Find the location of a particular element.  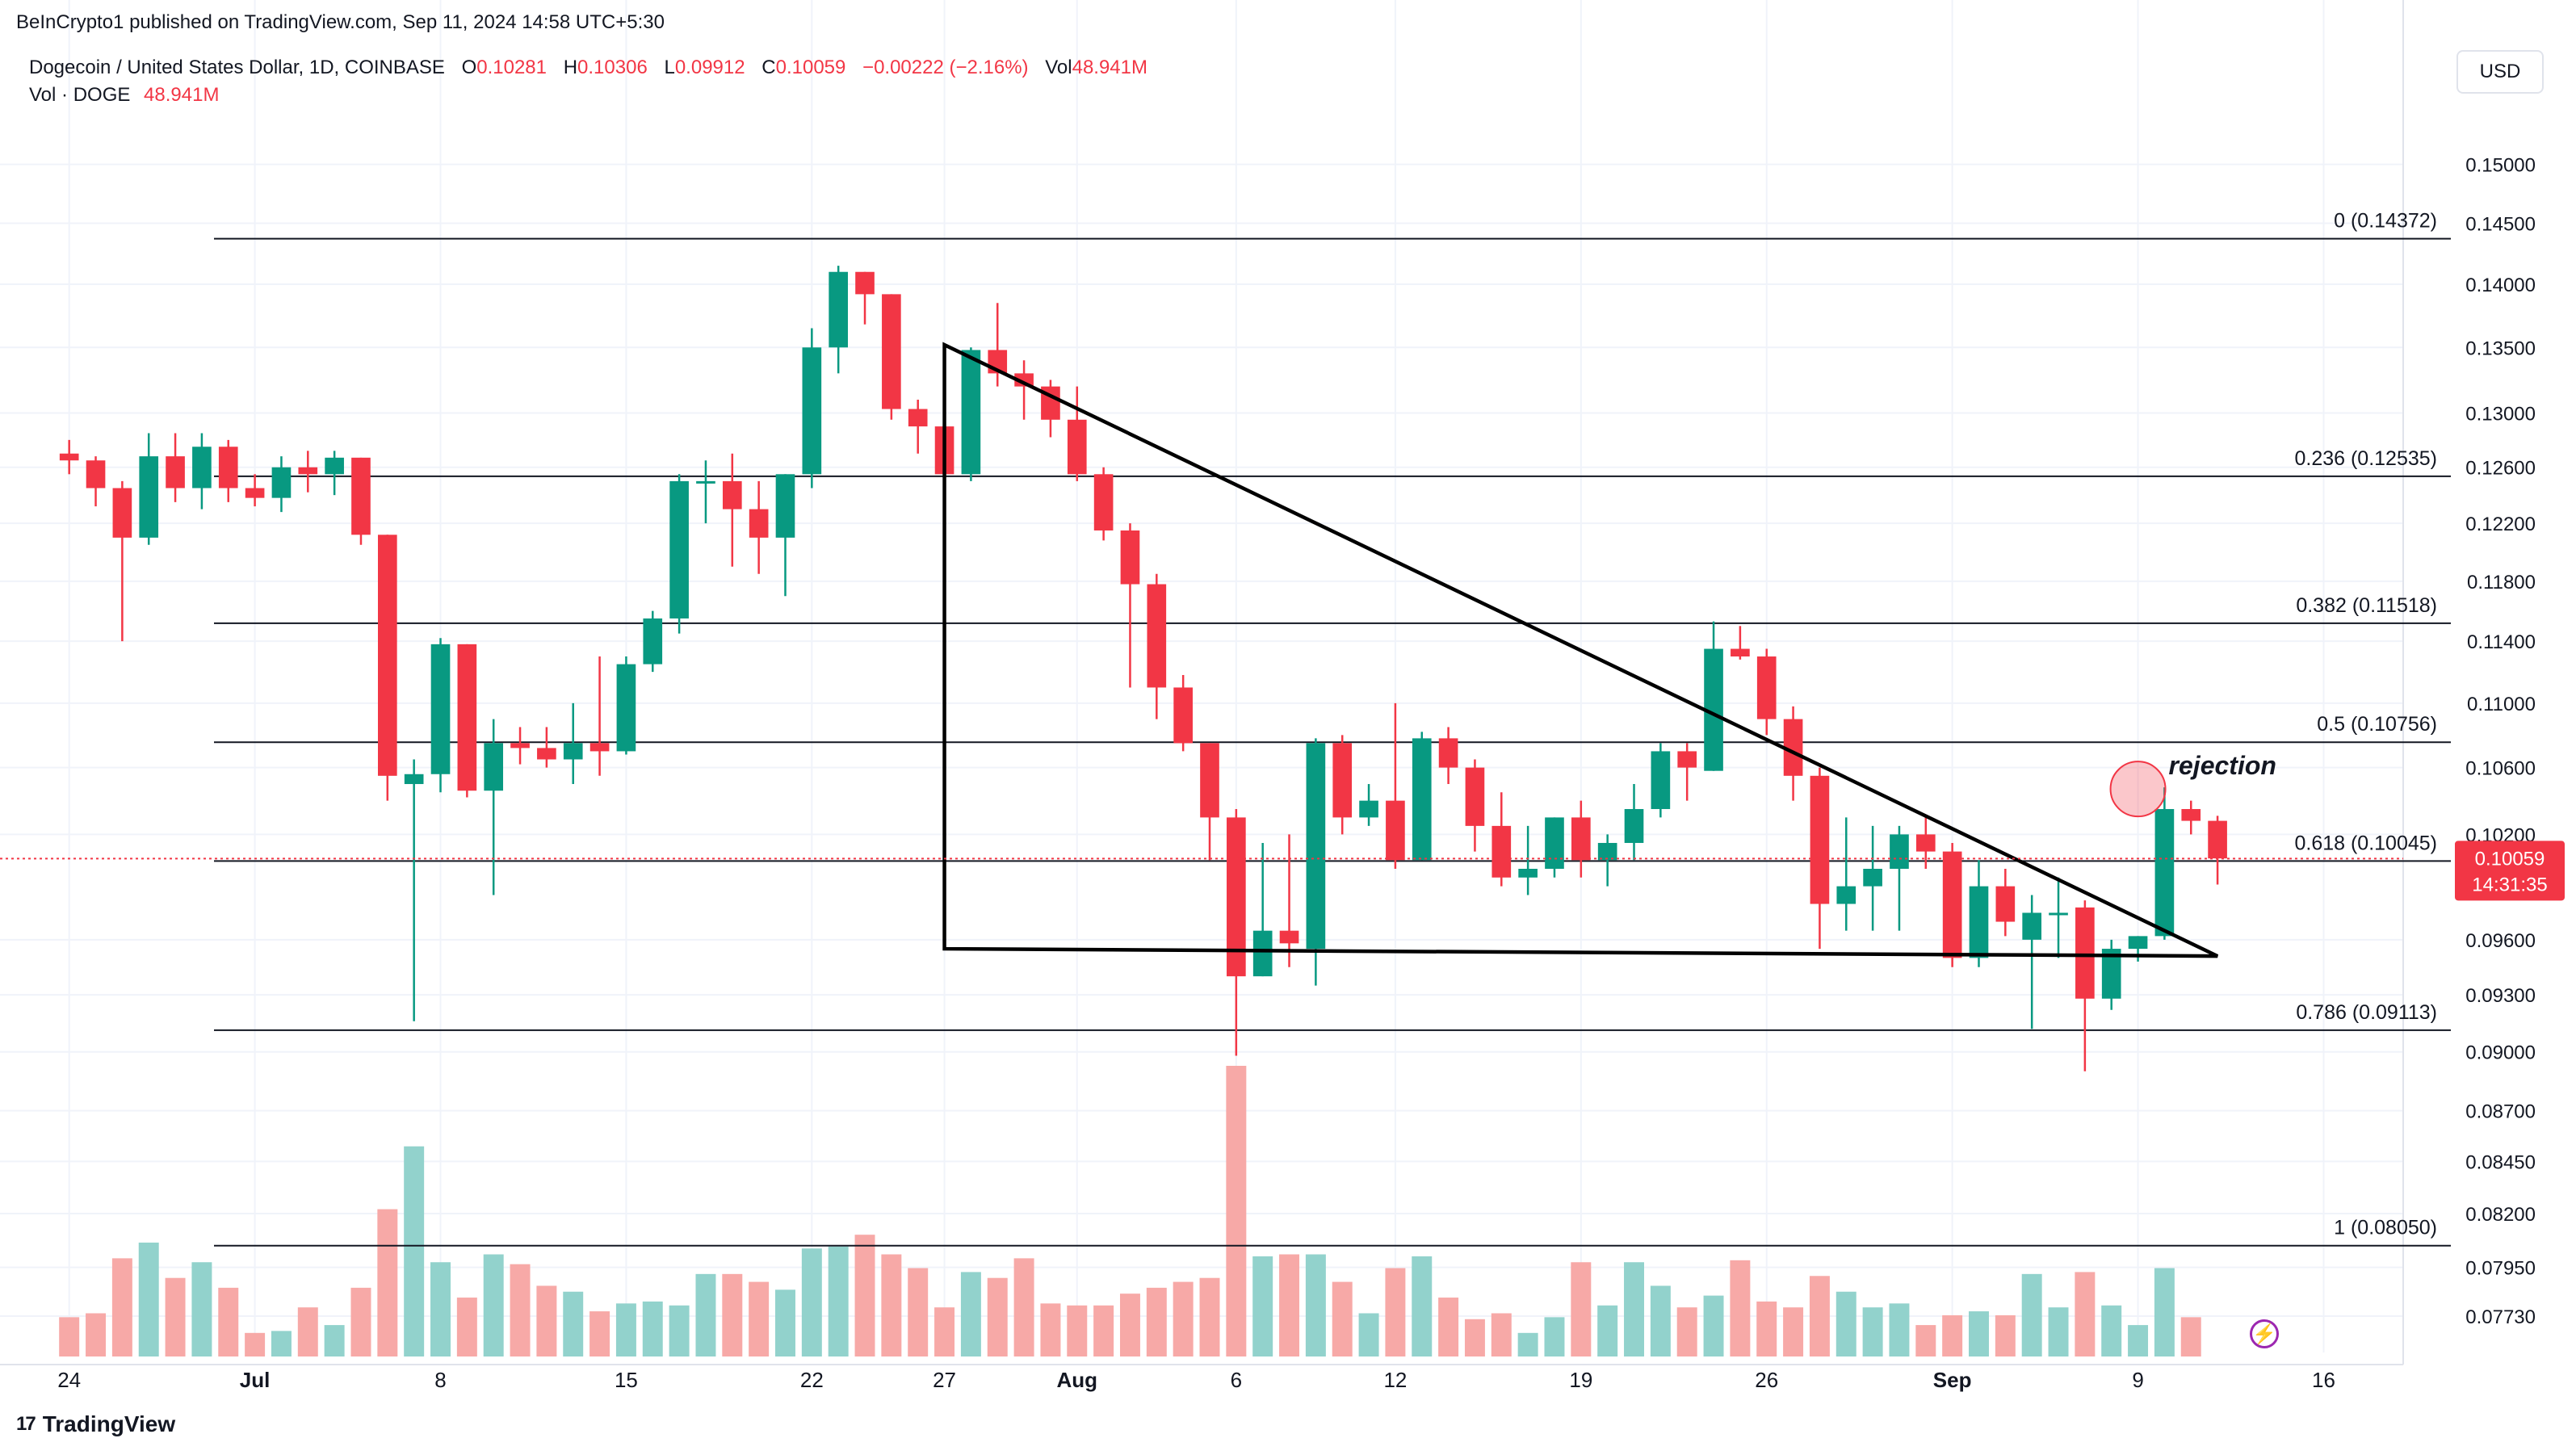

tradingview-logo: 17 TradingView is located at coordinates (95, 1424).